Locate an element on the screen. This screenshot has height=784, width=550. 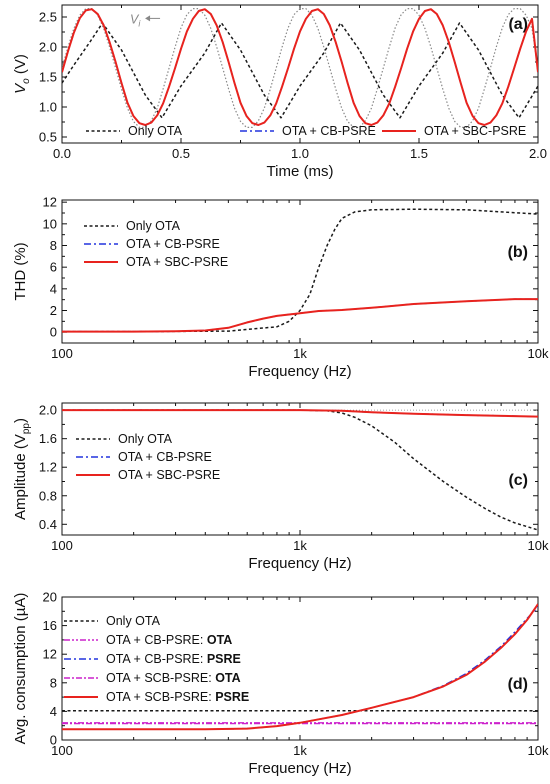
y-tick-label: 0.8 is located at coordinates (48, 495).